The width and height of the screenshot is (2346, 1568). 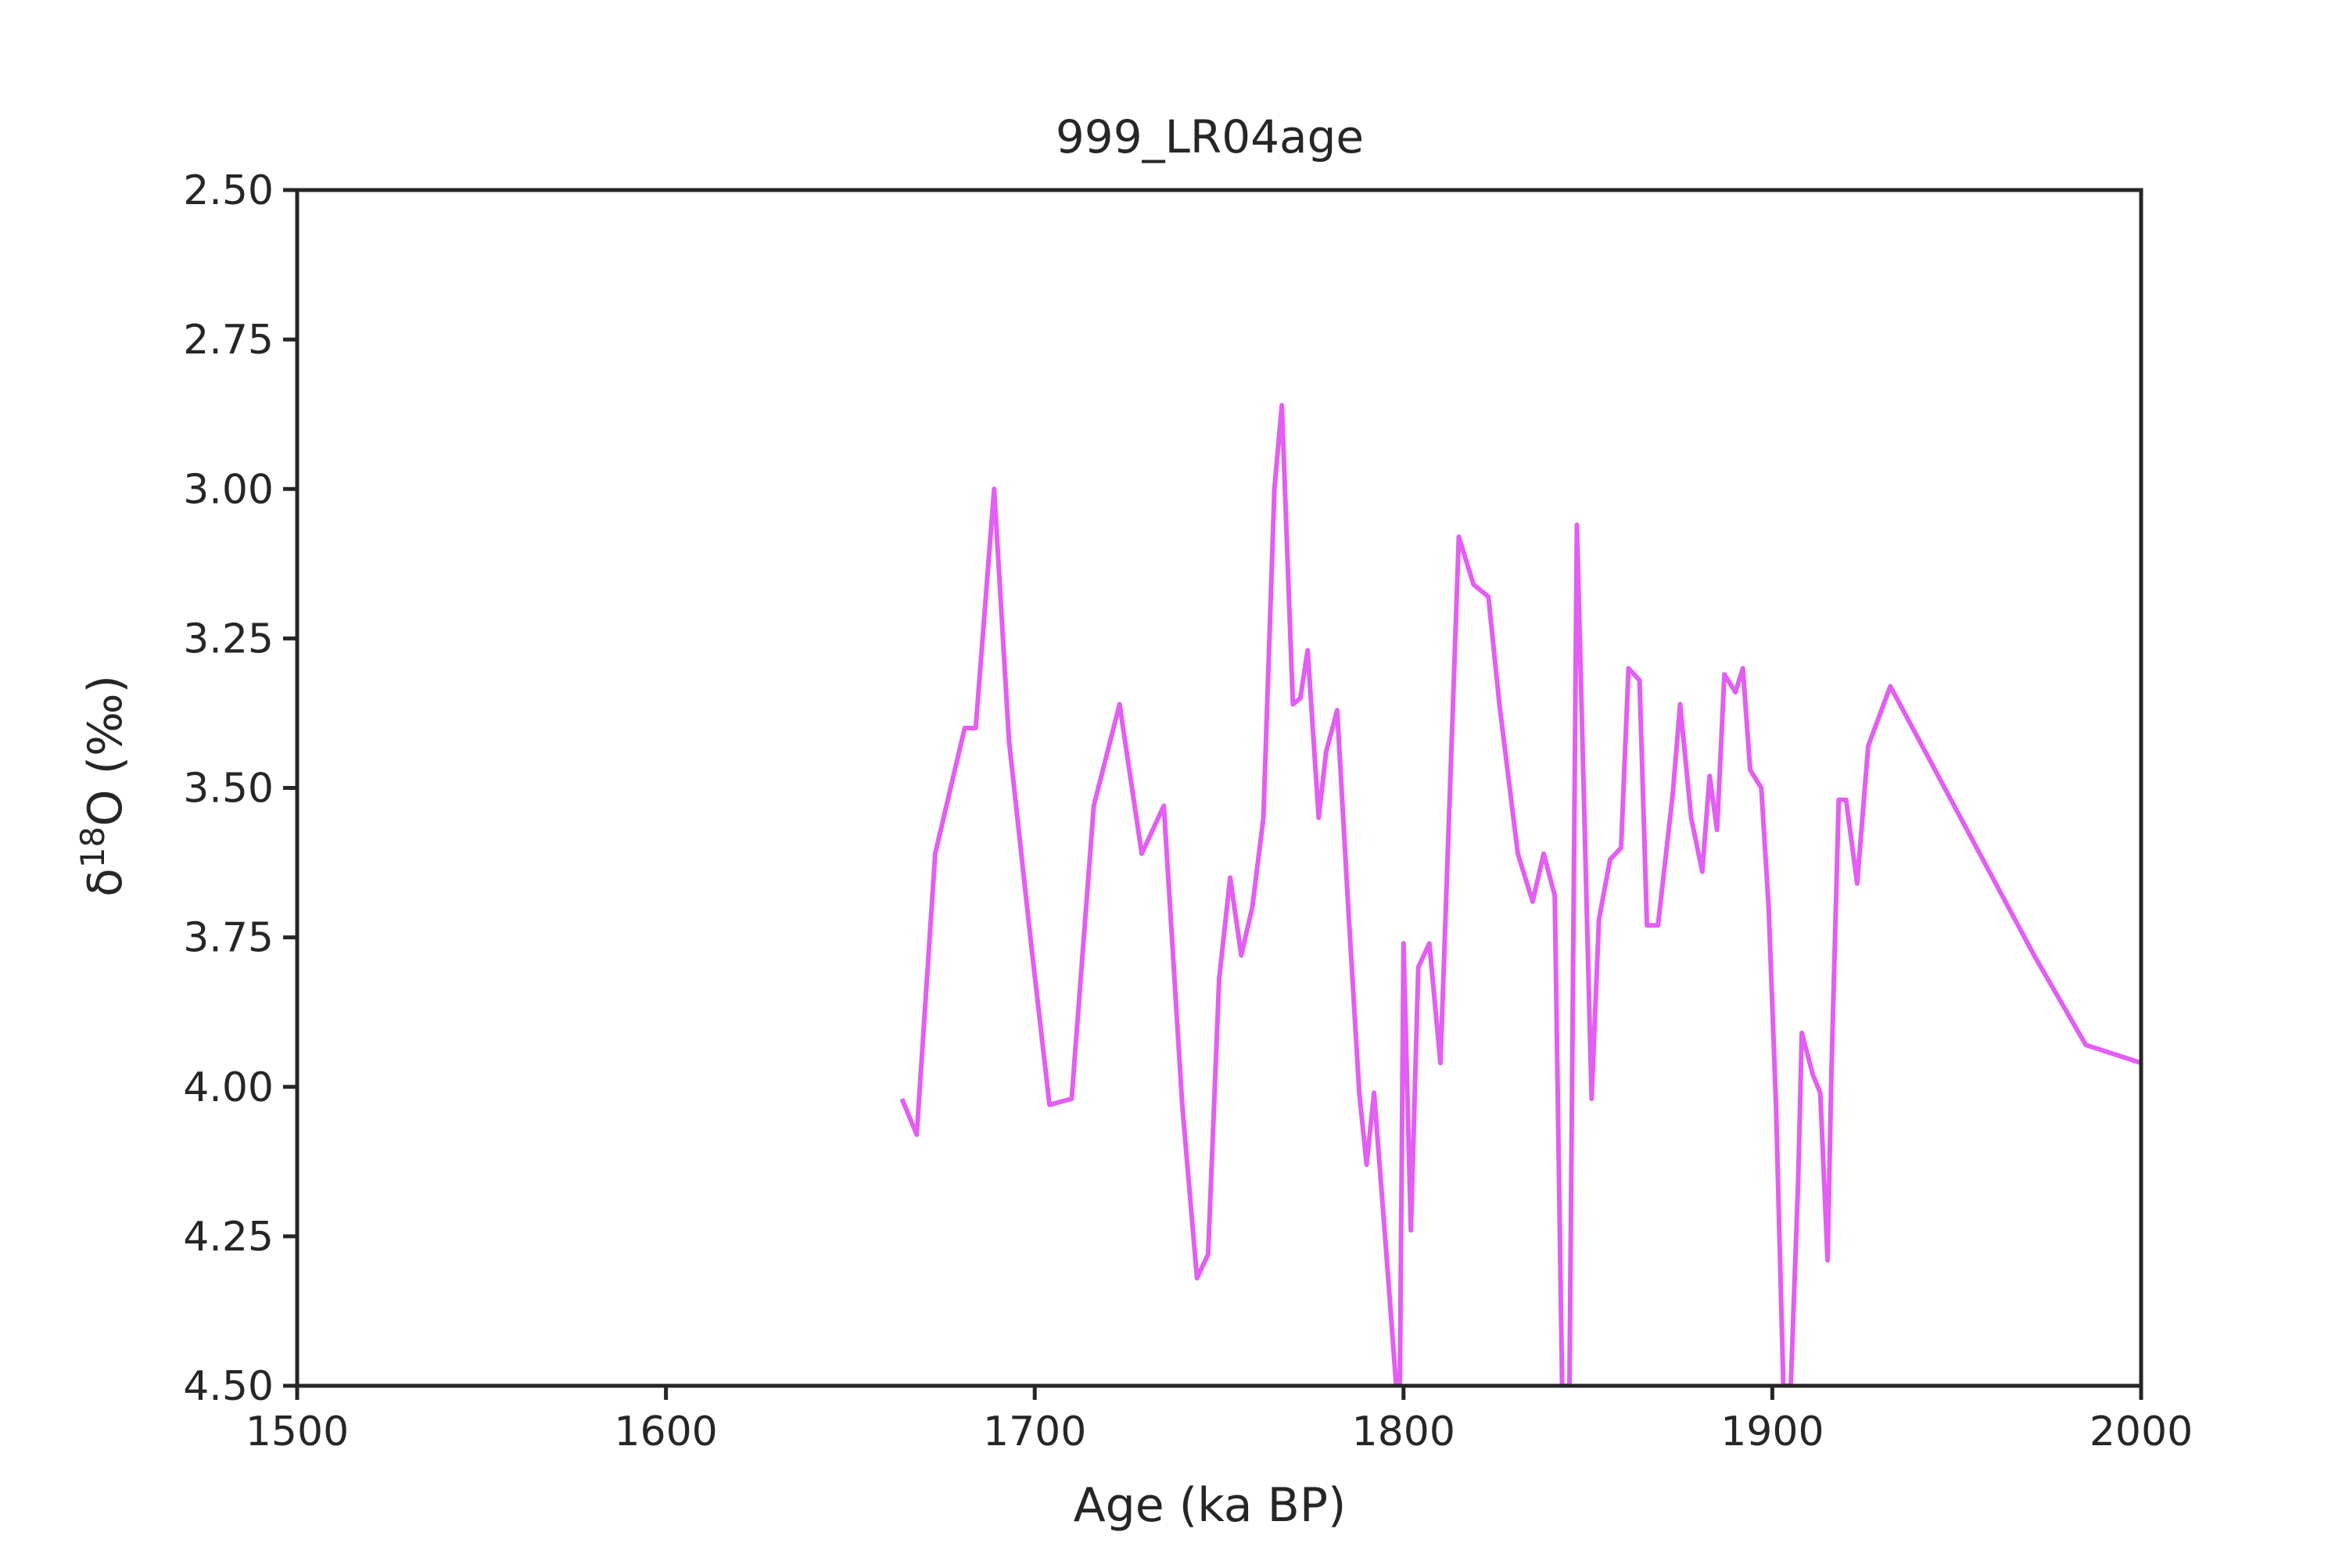 I want to click on y-tick-label: 4.00, so click(x=229, y=1087).